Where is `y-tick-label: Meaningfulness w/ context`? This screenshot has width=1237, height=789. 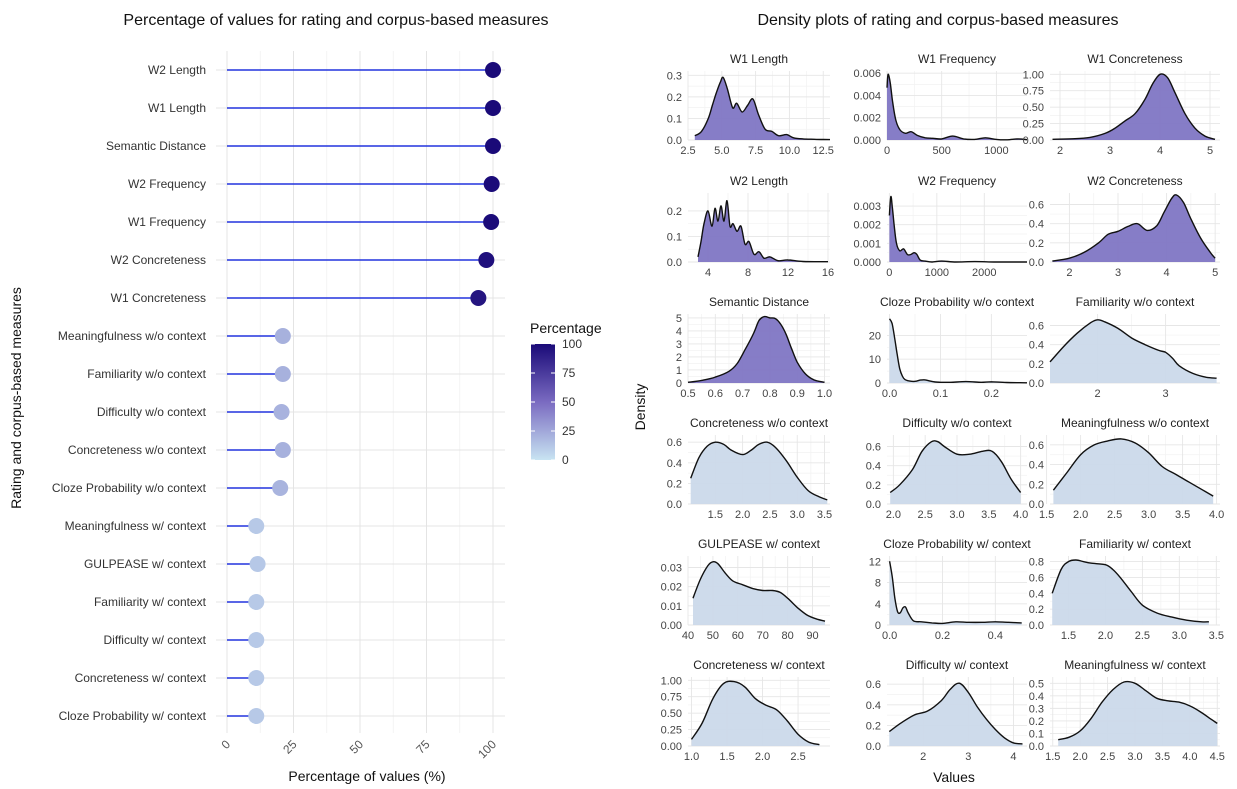
y-tick-label: Meaningfulness w/ context is located at coordinates (136, 526).